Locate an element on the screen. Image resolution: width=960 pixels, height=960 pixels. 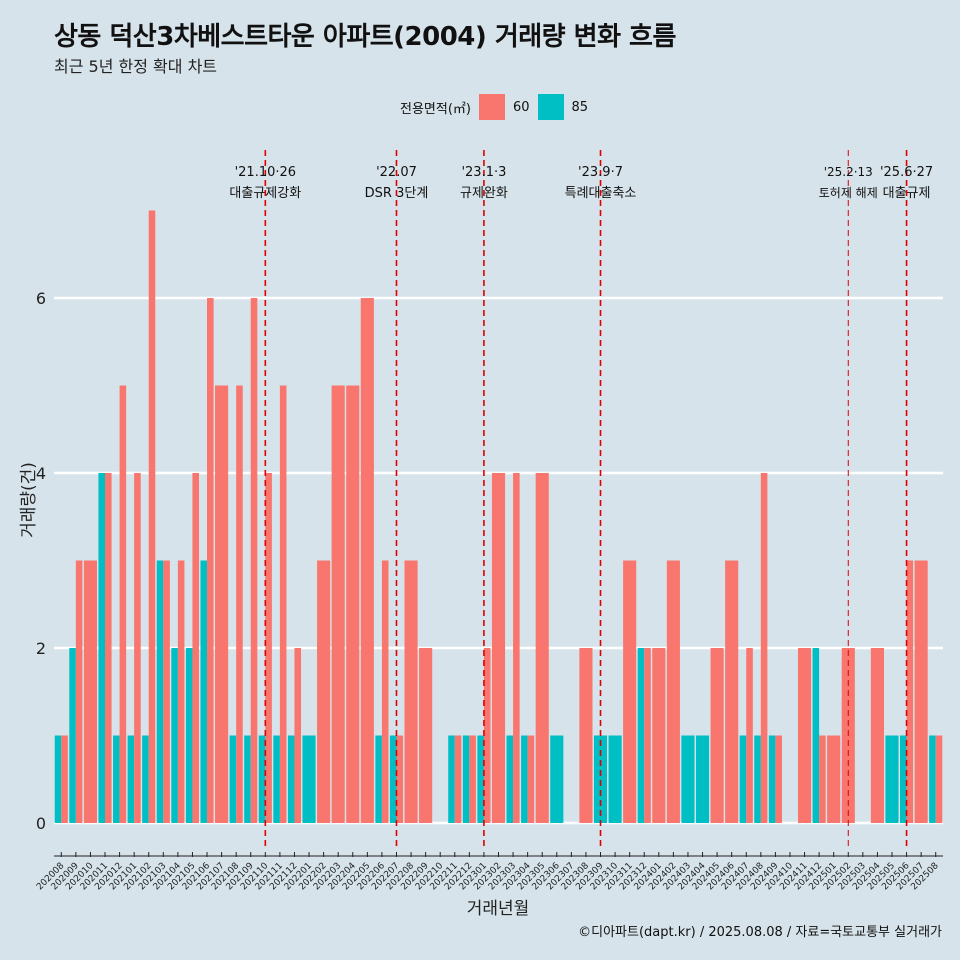
event-date-202506: '25.6·27 is located at coordinates (906, 172).